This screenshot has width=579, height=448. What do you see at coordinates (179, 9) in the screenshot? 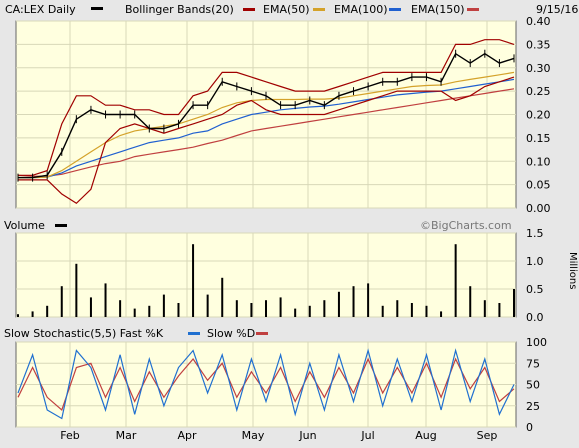
I see `bollinger-legend-label: Bollinger Bands(20)` at bounding box center [179, 9].